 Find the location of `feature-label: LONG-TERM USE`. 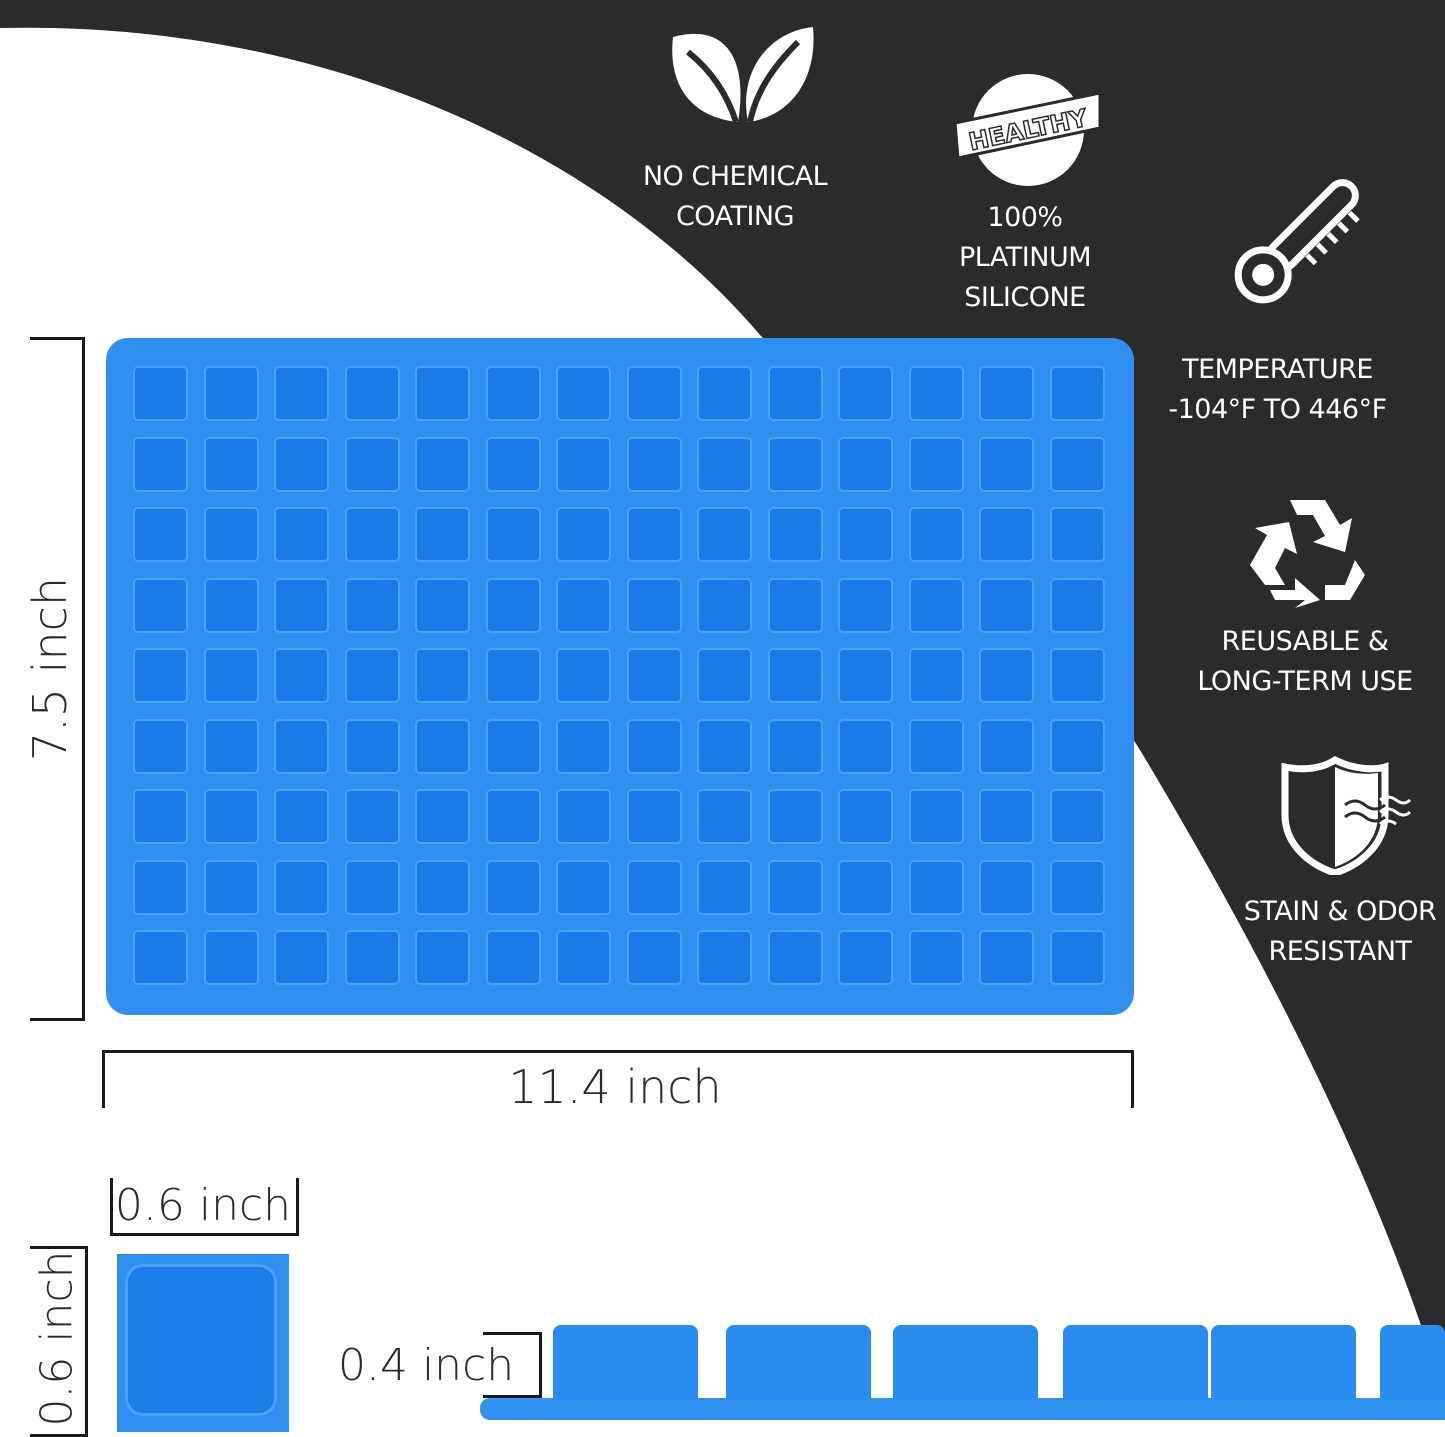

feature-label: LONG-TERM USE is located at coordinates (1305, 681).